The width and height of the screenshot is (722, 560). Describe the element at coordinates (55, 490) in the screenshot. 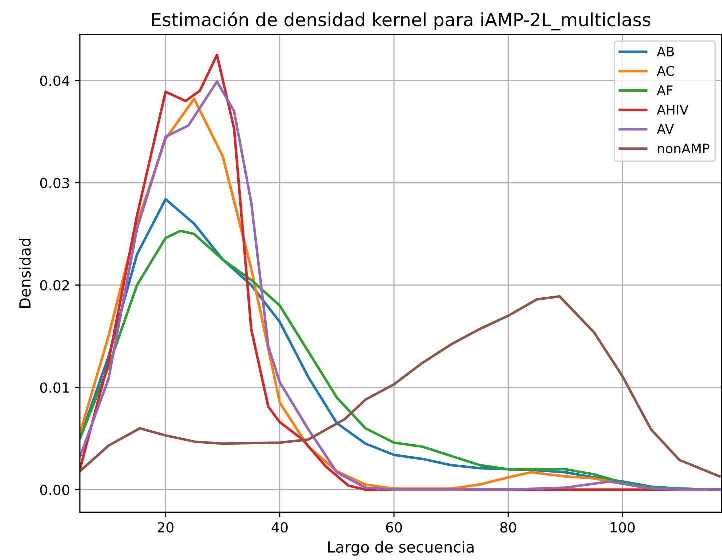

I see `y-tick-label: 0.00` at that location.